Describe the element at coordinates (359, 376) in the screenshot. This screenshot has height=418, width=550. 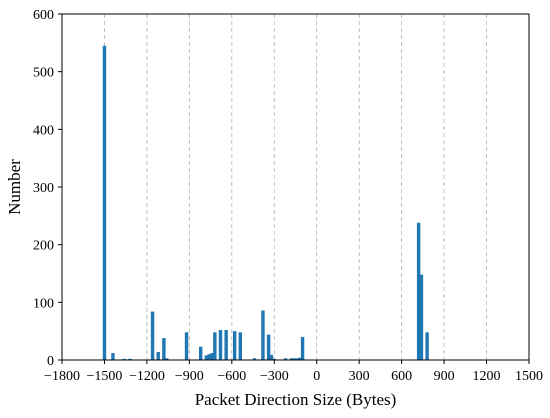
I see `x-tick-label: 300` at that location.